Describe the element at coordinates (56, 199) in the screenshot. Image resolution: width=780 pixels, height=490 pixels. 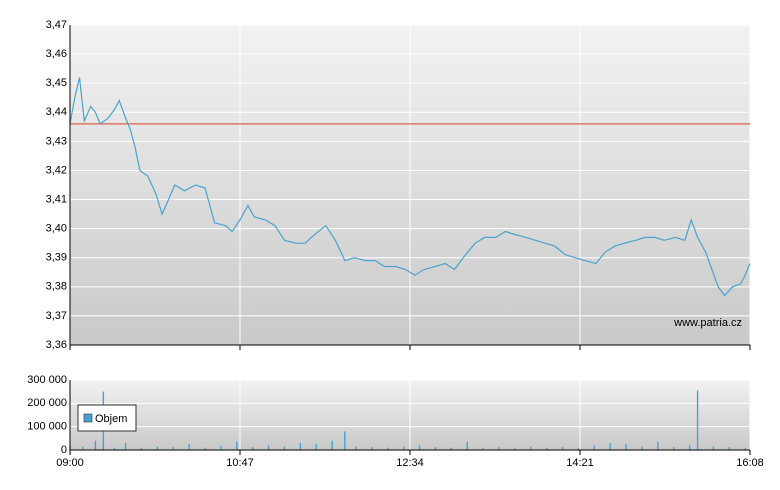
I see `y-tick-label: 3,41` at that location.